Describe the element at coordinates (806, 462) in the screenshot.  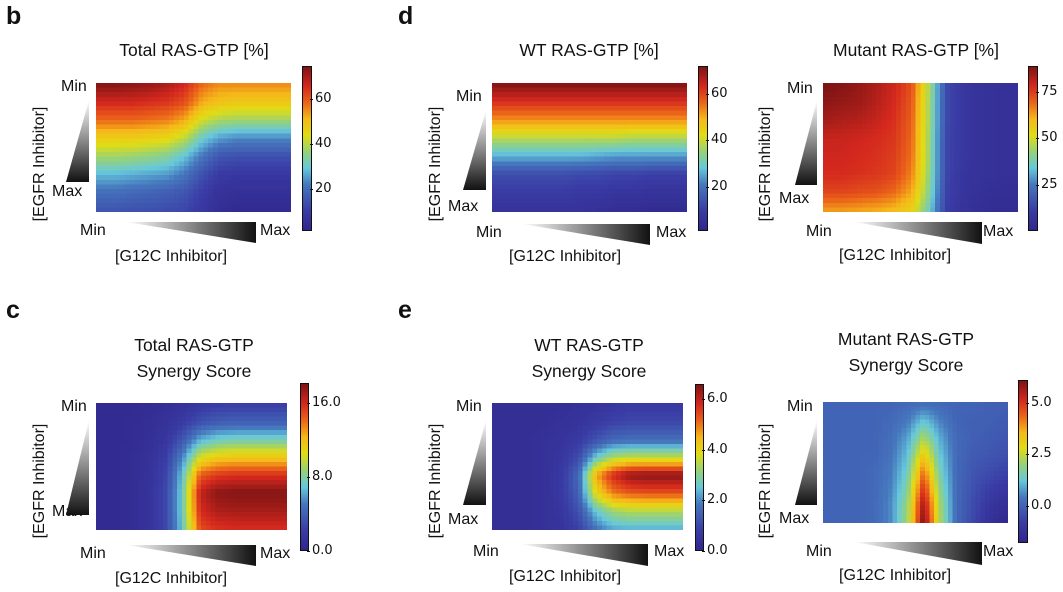
I see `mutant-synergy-egfr-gradient-triangle` at that location.